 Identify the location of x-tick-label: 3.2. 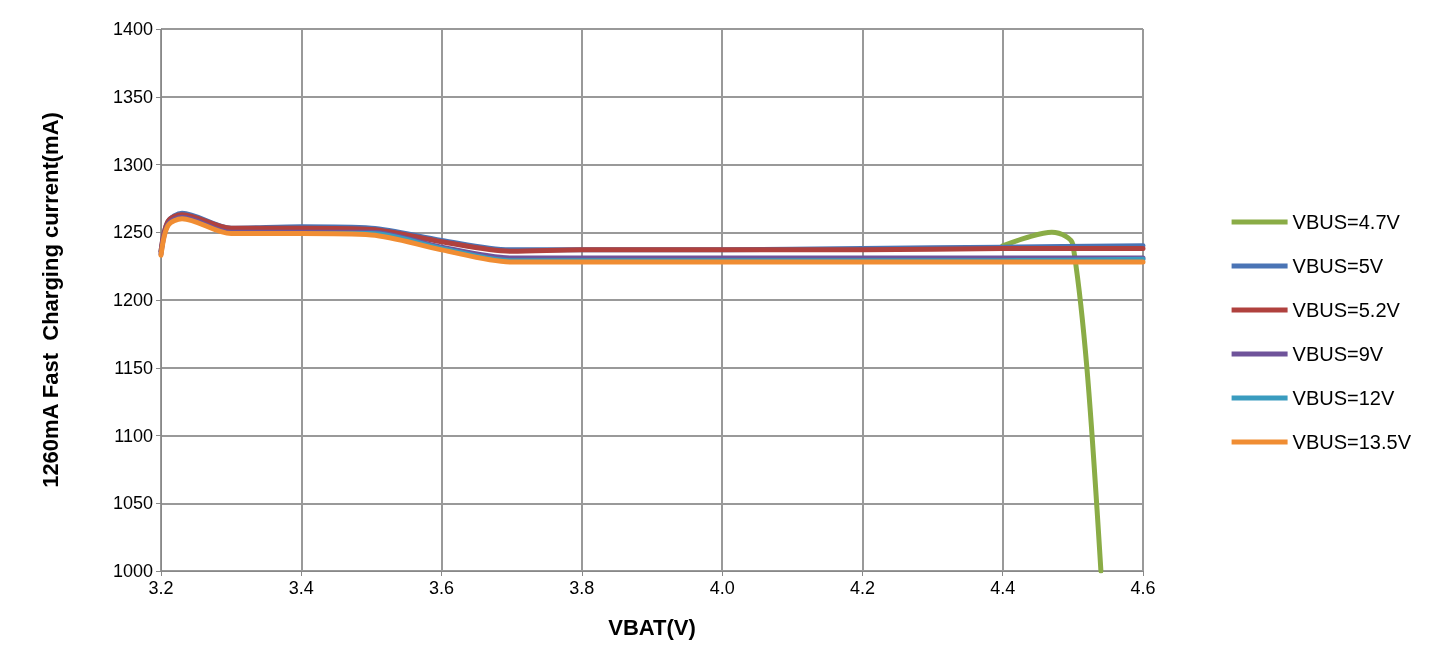
(161, 588).